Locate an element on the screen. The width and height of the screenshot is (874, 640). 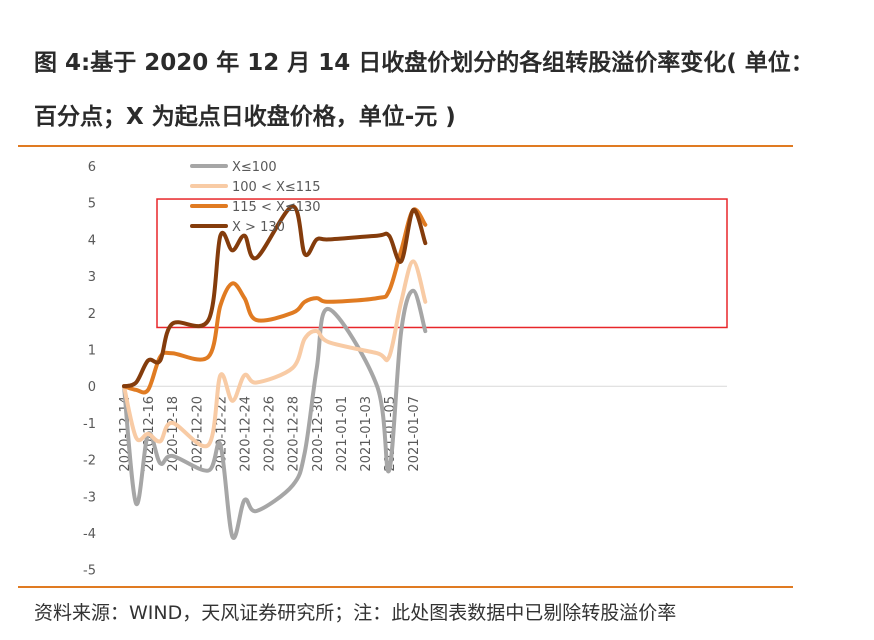
y-tick-label: 0 is located at coordinates (92, 387).